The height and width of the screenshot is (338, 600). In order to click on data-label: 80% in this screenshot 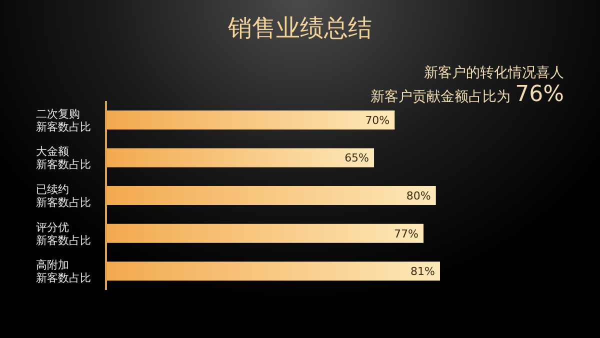, I will do `click(418, 195)`.